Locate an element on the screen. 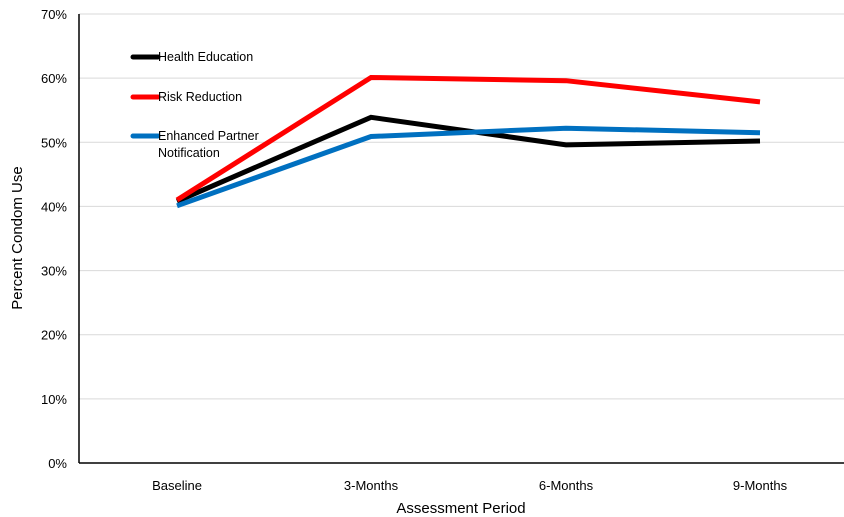 The height and width of the screenshot is (517, 844). legend-label: Risk Reduction is located at coordinates (200, 97).